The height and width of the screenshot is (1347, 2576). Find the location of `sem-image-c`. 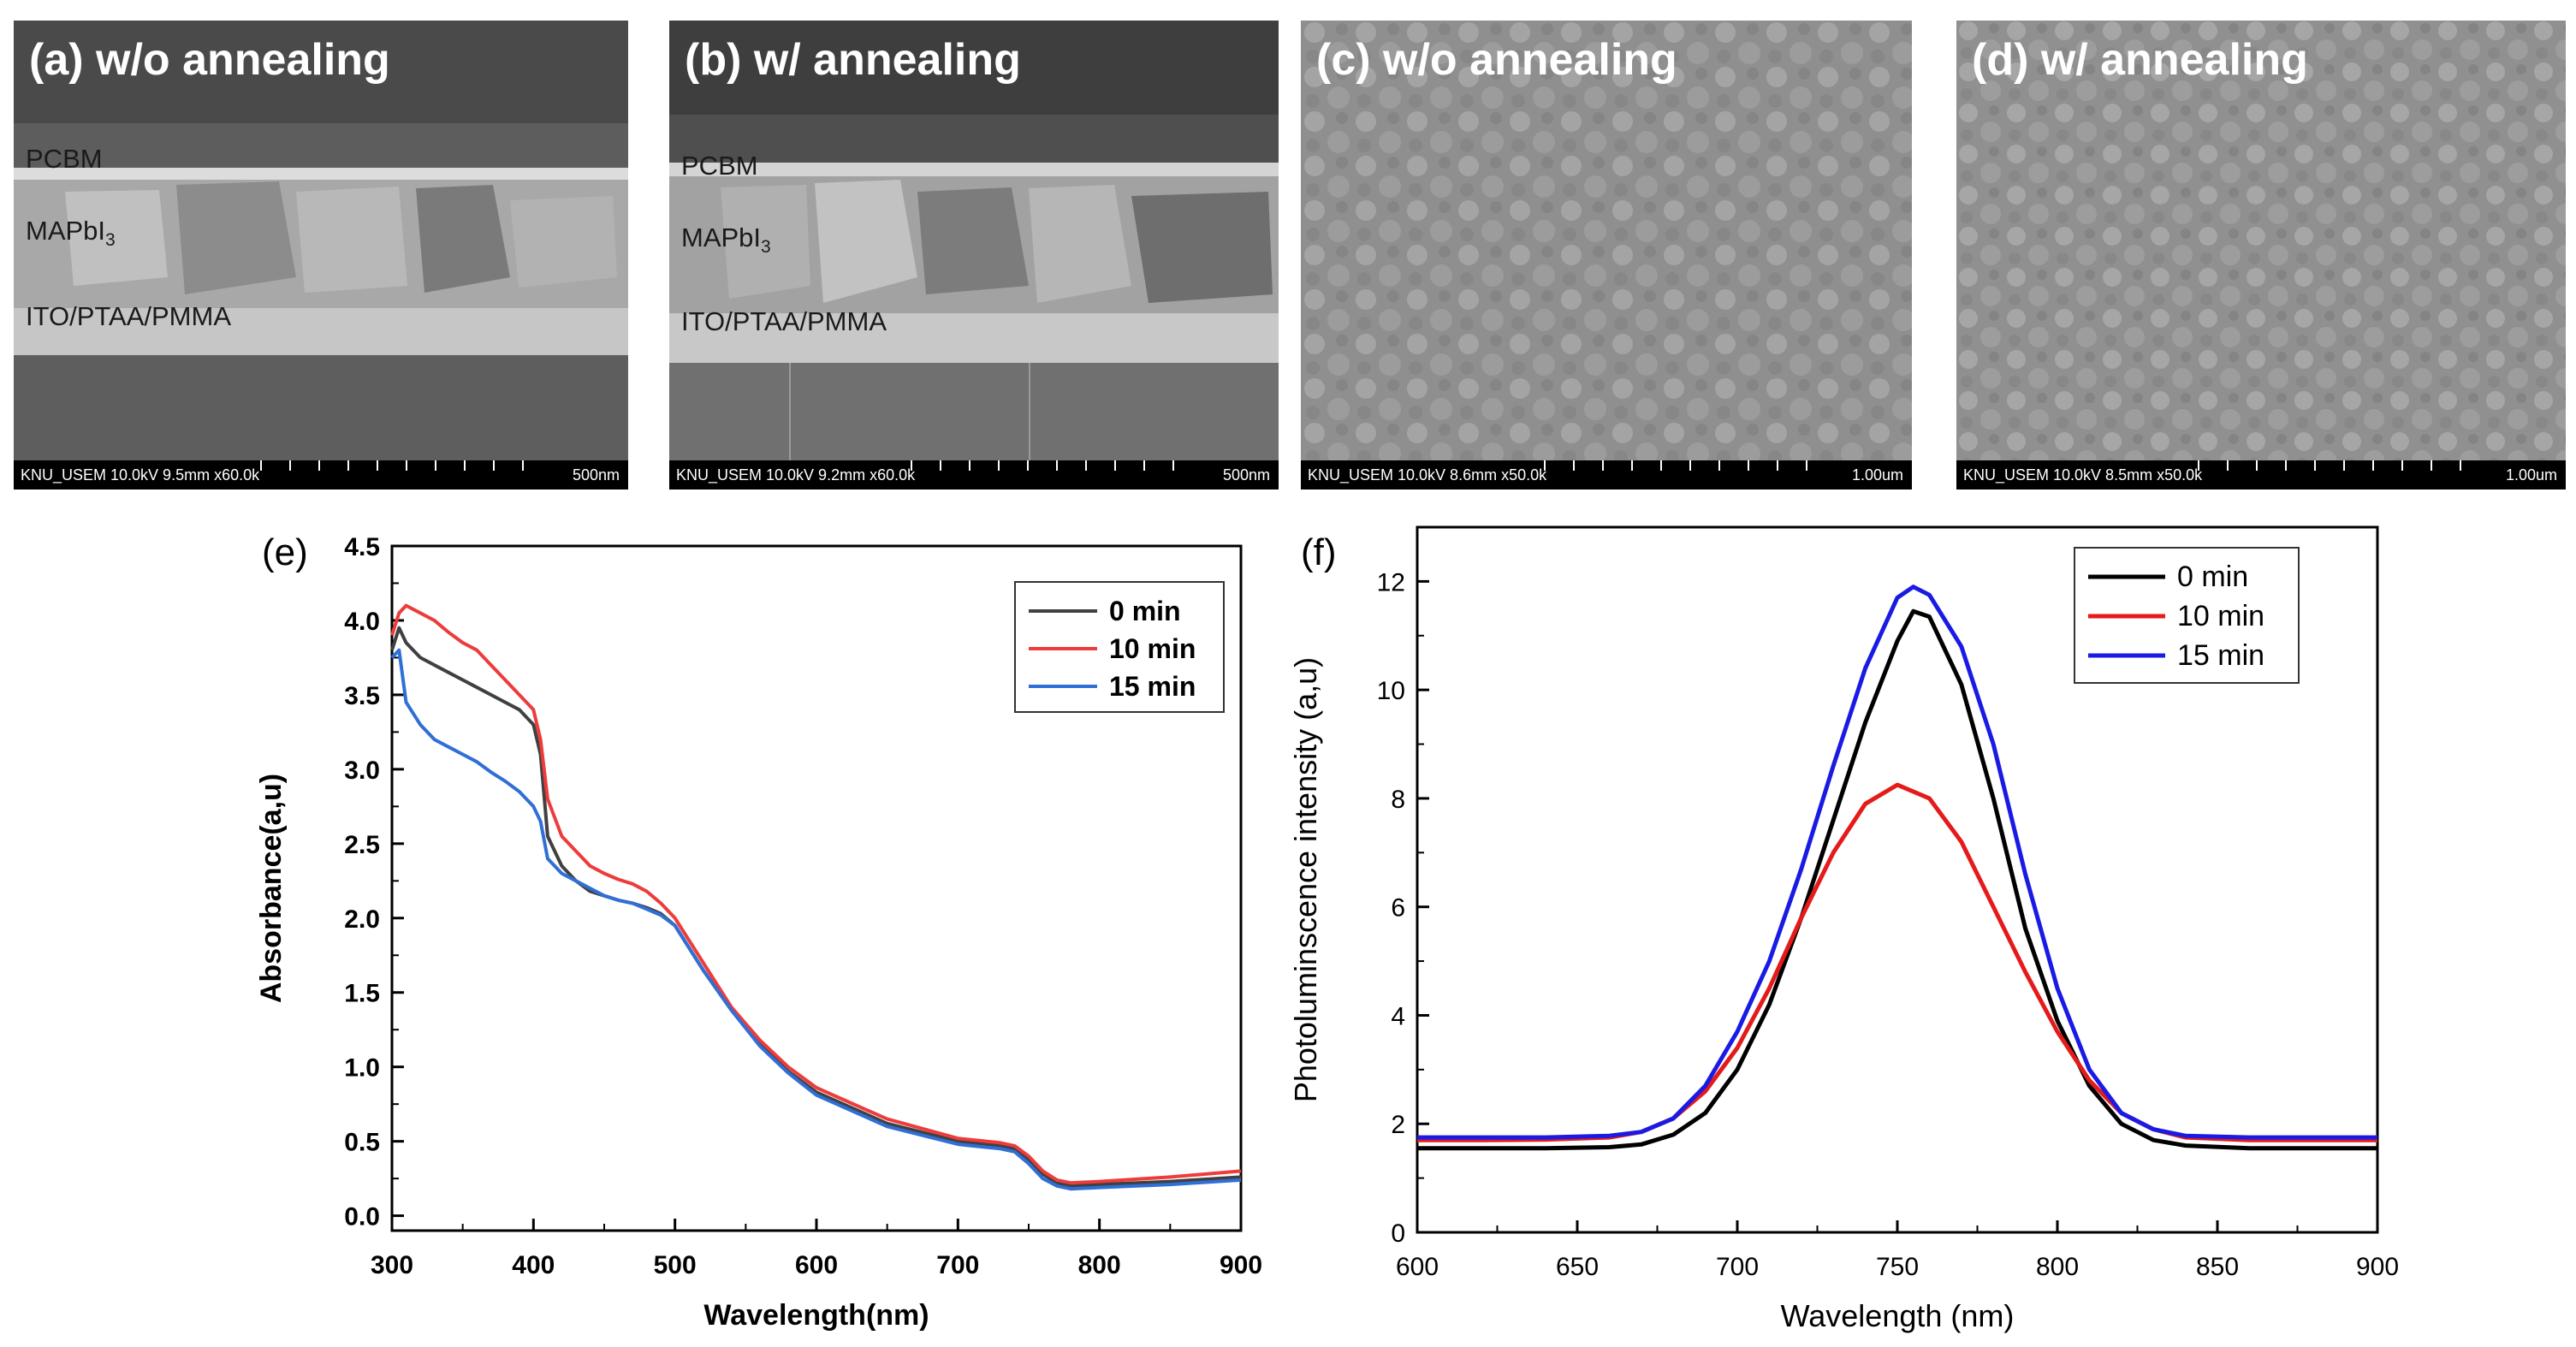

sem-image-c is located at coordinates (1606, 256).